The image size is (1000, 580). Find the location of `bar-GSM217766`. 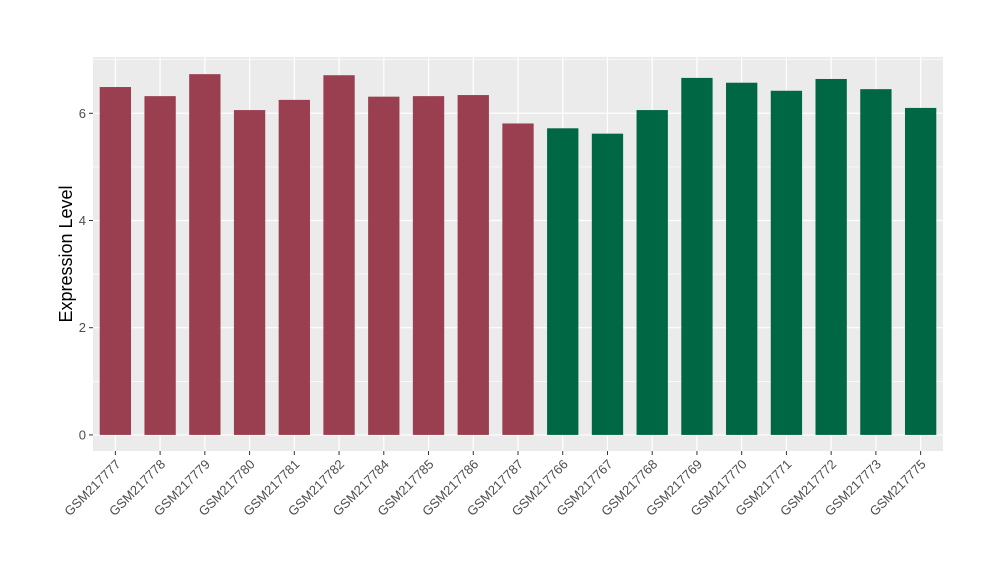

bar-GSM217766 is located at coordinates (563, 281).